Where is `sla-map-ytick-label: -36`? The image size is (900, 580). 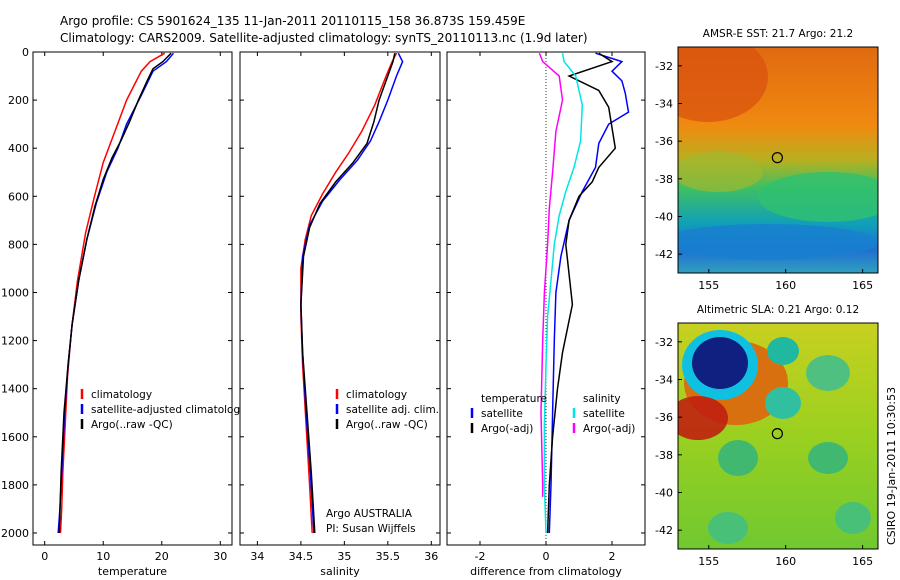 sla-map-ytick-label: -36 is located at coordinates (664, 417).